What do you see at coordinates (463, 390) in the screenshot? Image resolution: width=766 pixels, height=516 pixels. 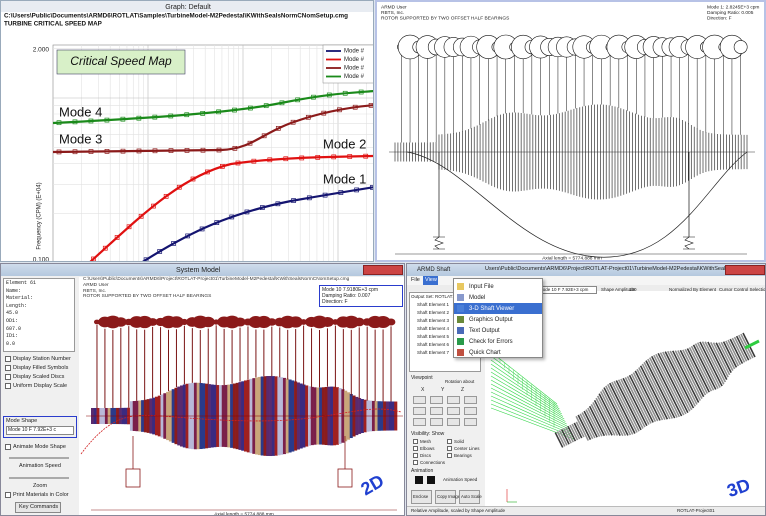 I see `axis-label: Z` at bounding box center [463, 390].